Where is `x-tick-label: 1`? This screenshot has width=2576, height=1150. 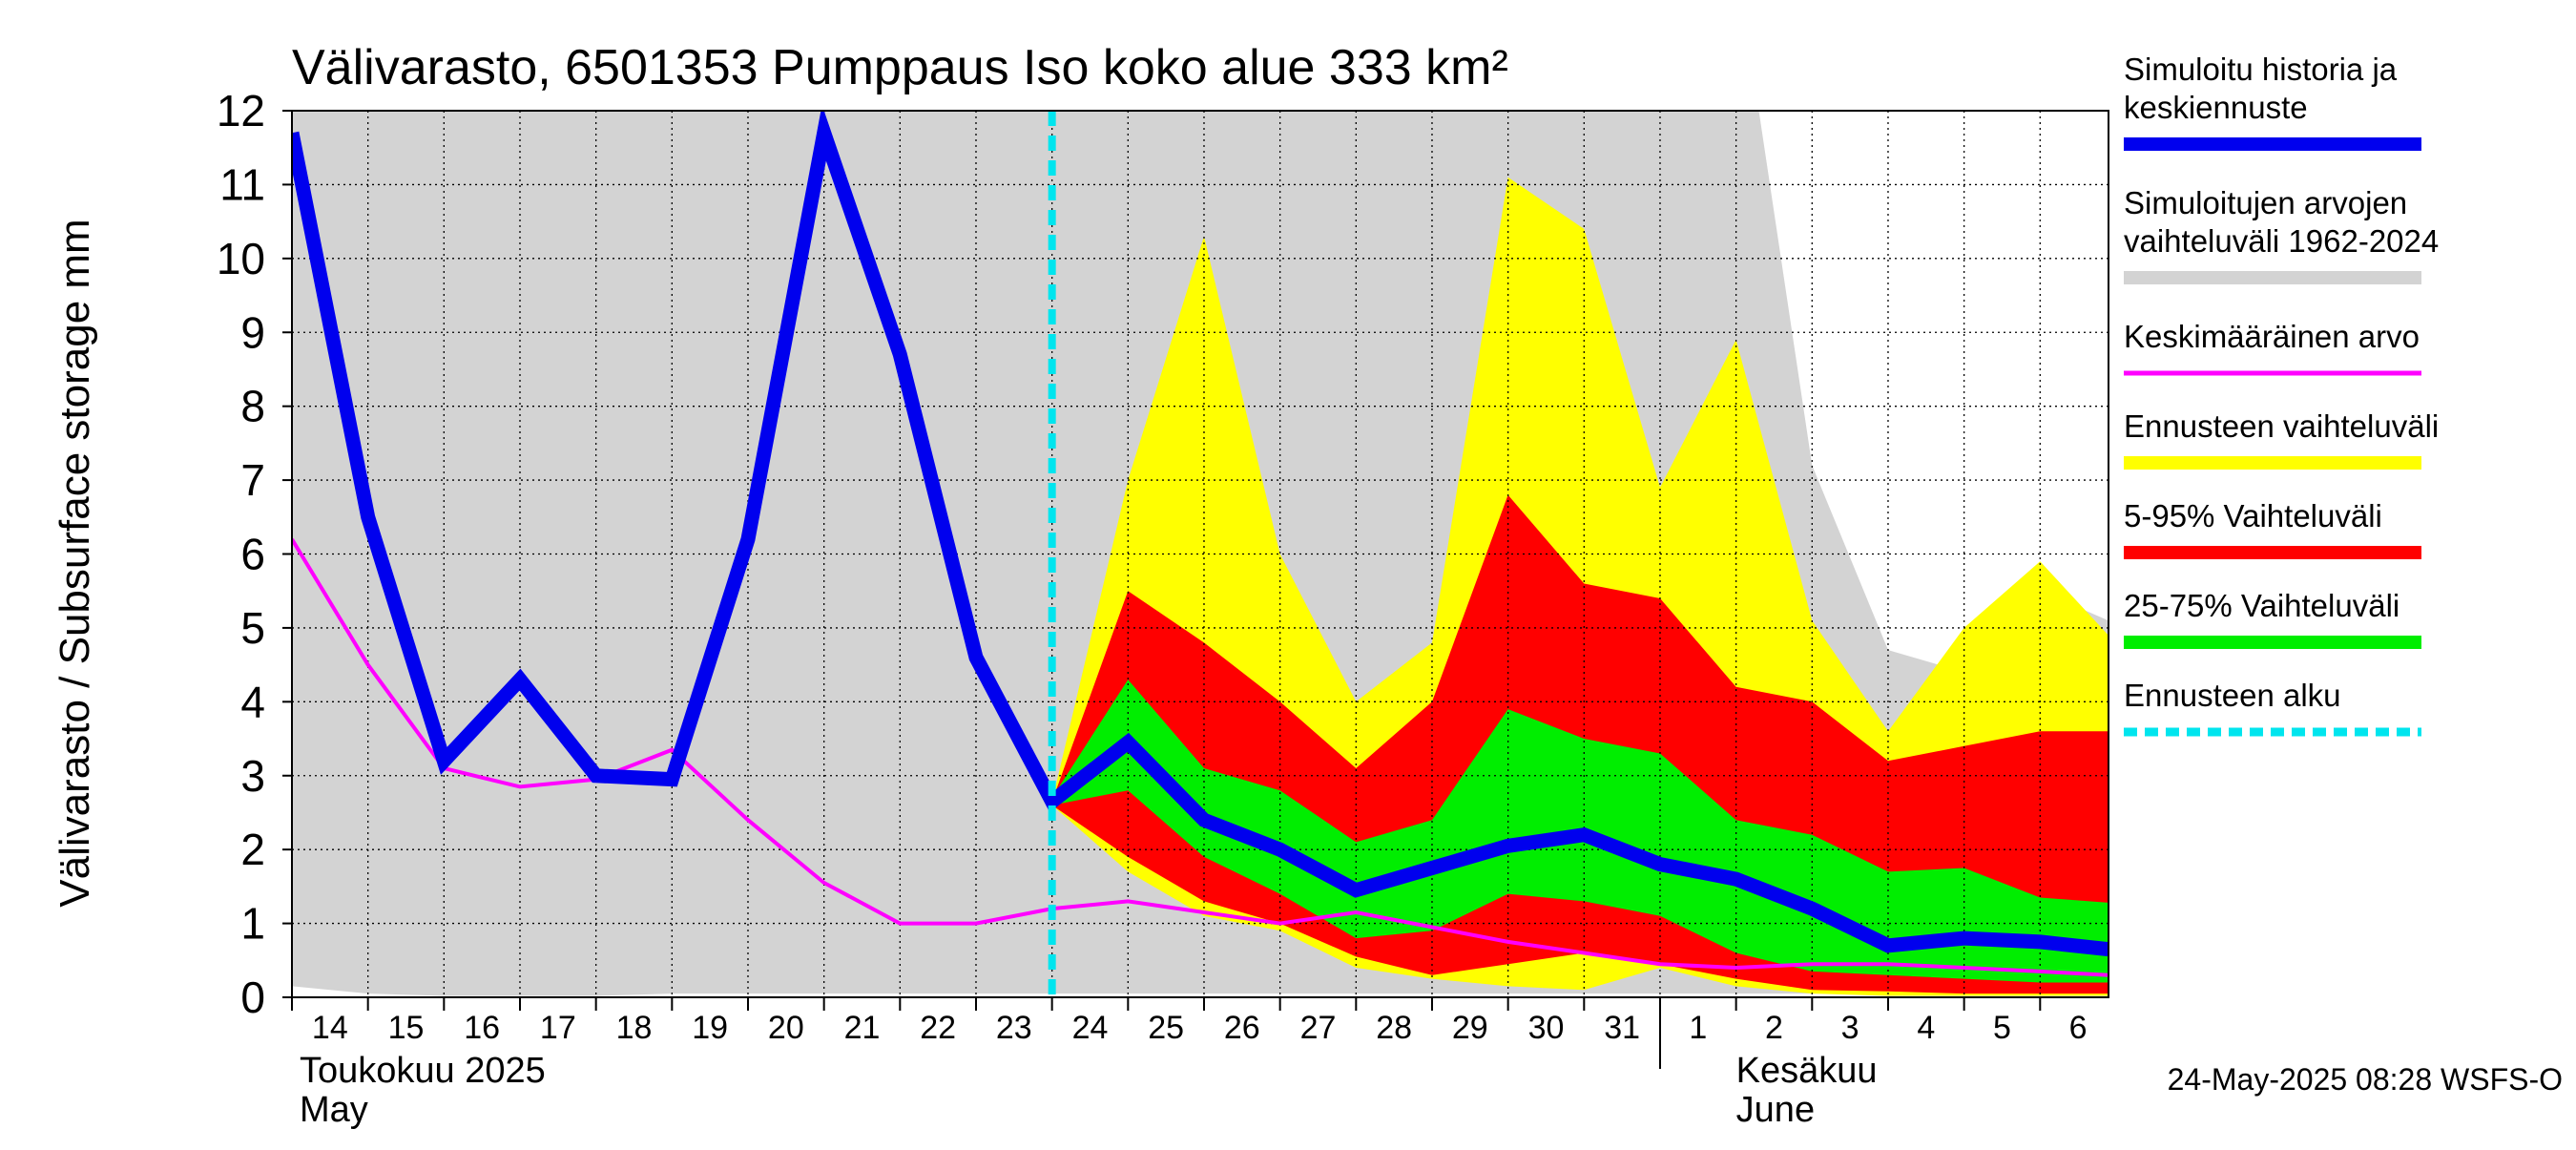
x-tick-label: 1 is located at coordinates (1698, 1028).